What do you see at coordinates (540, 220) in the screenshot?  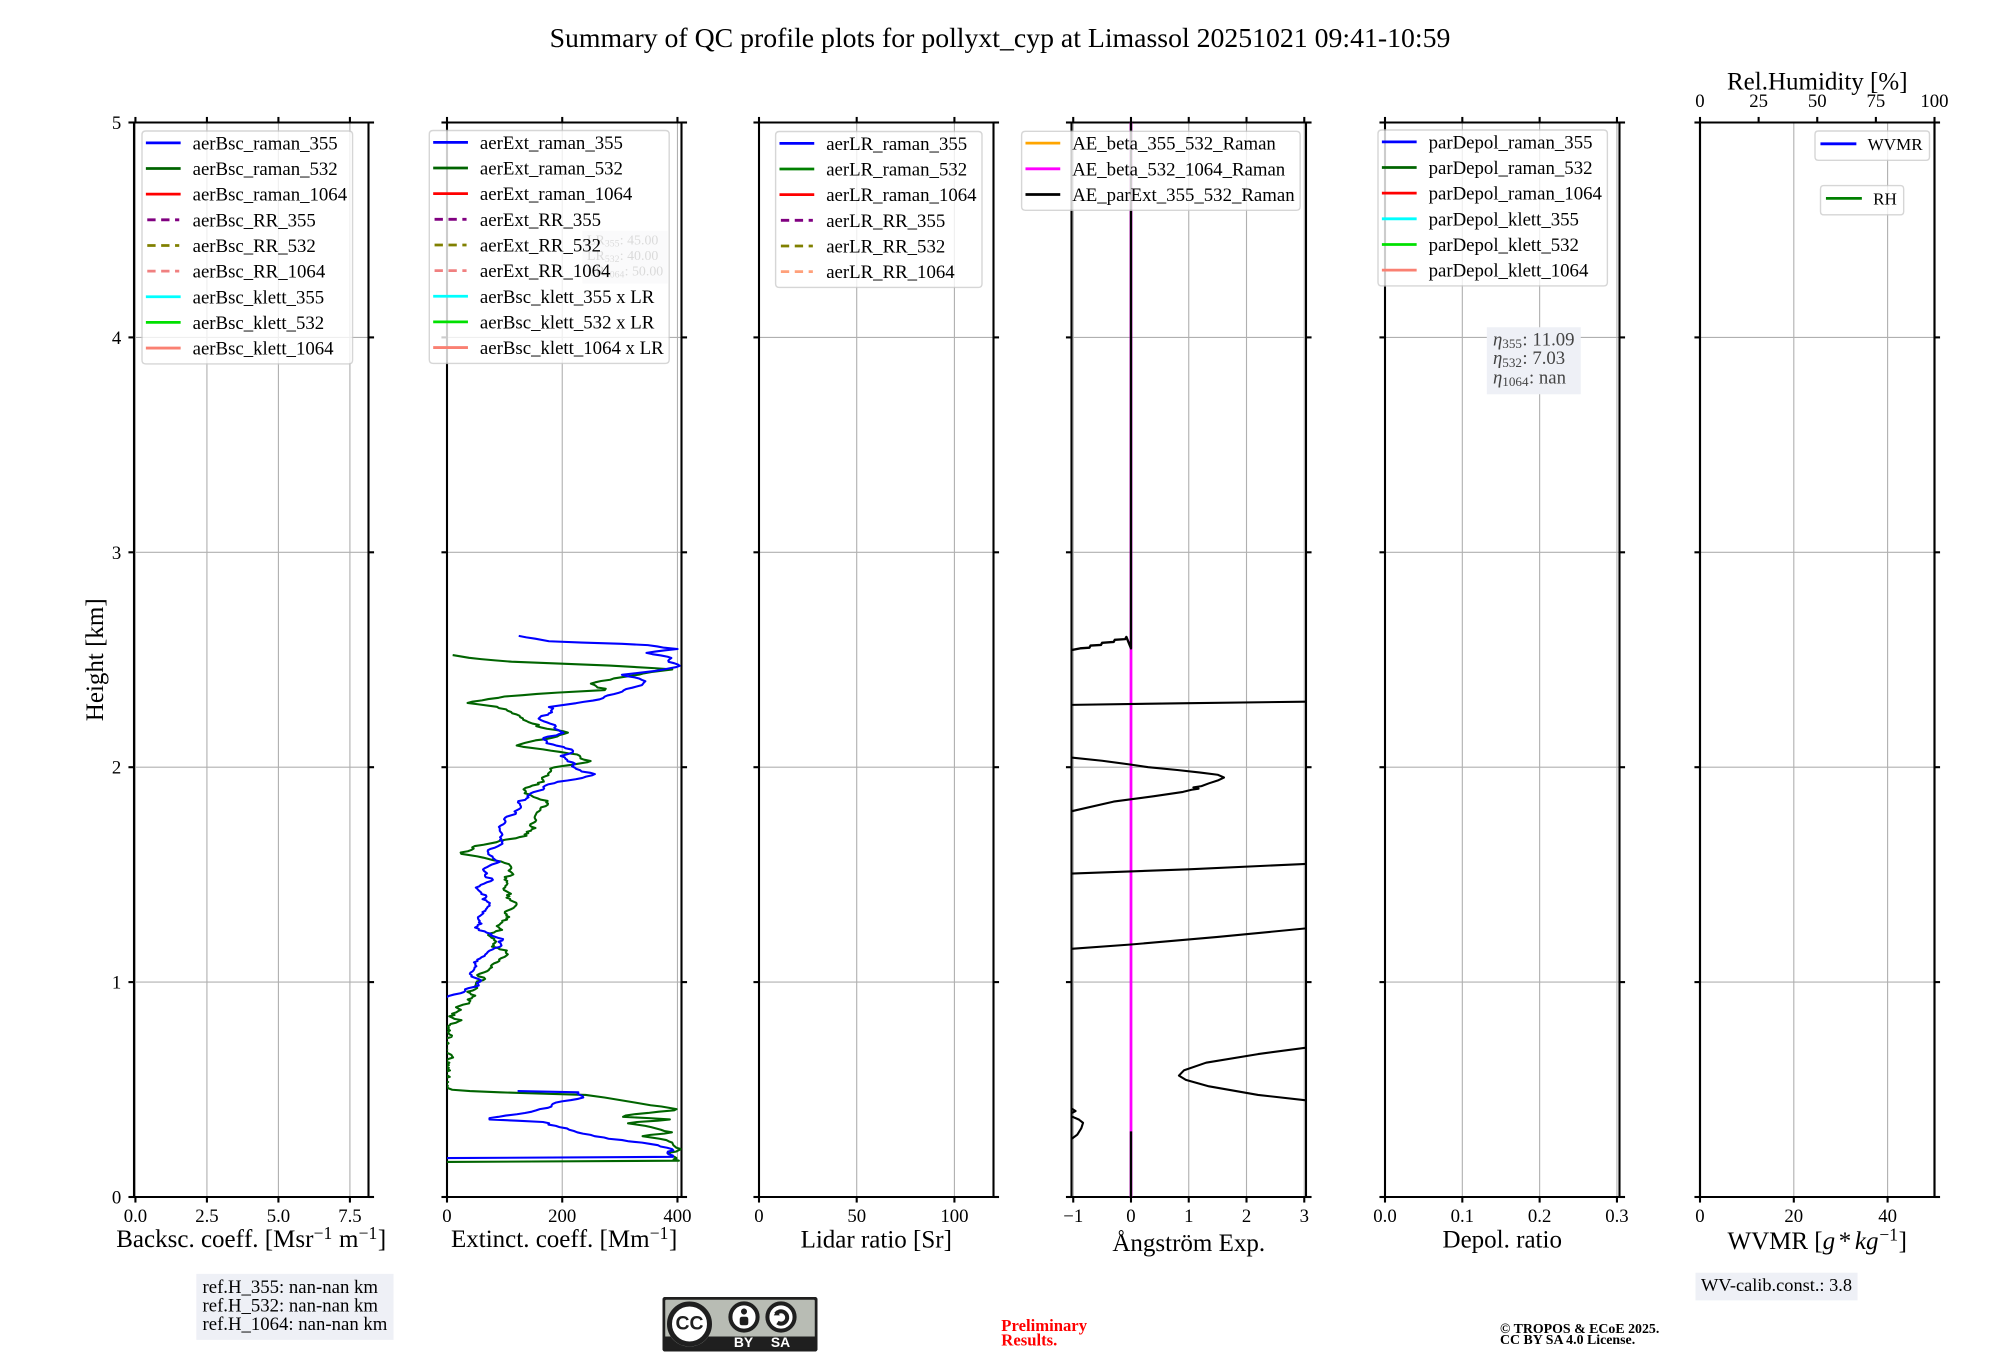 I see `svg-text: aerExt_RR_355` at bounding box center [540, 220].